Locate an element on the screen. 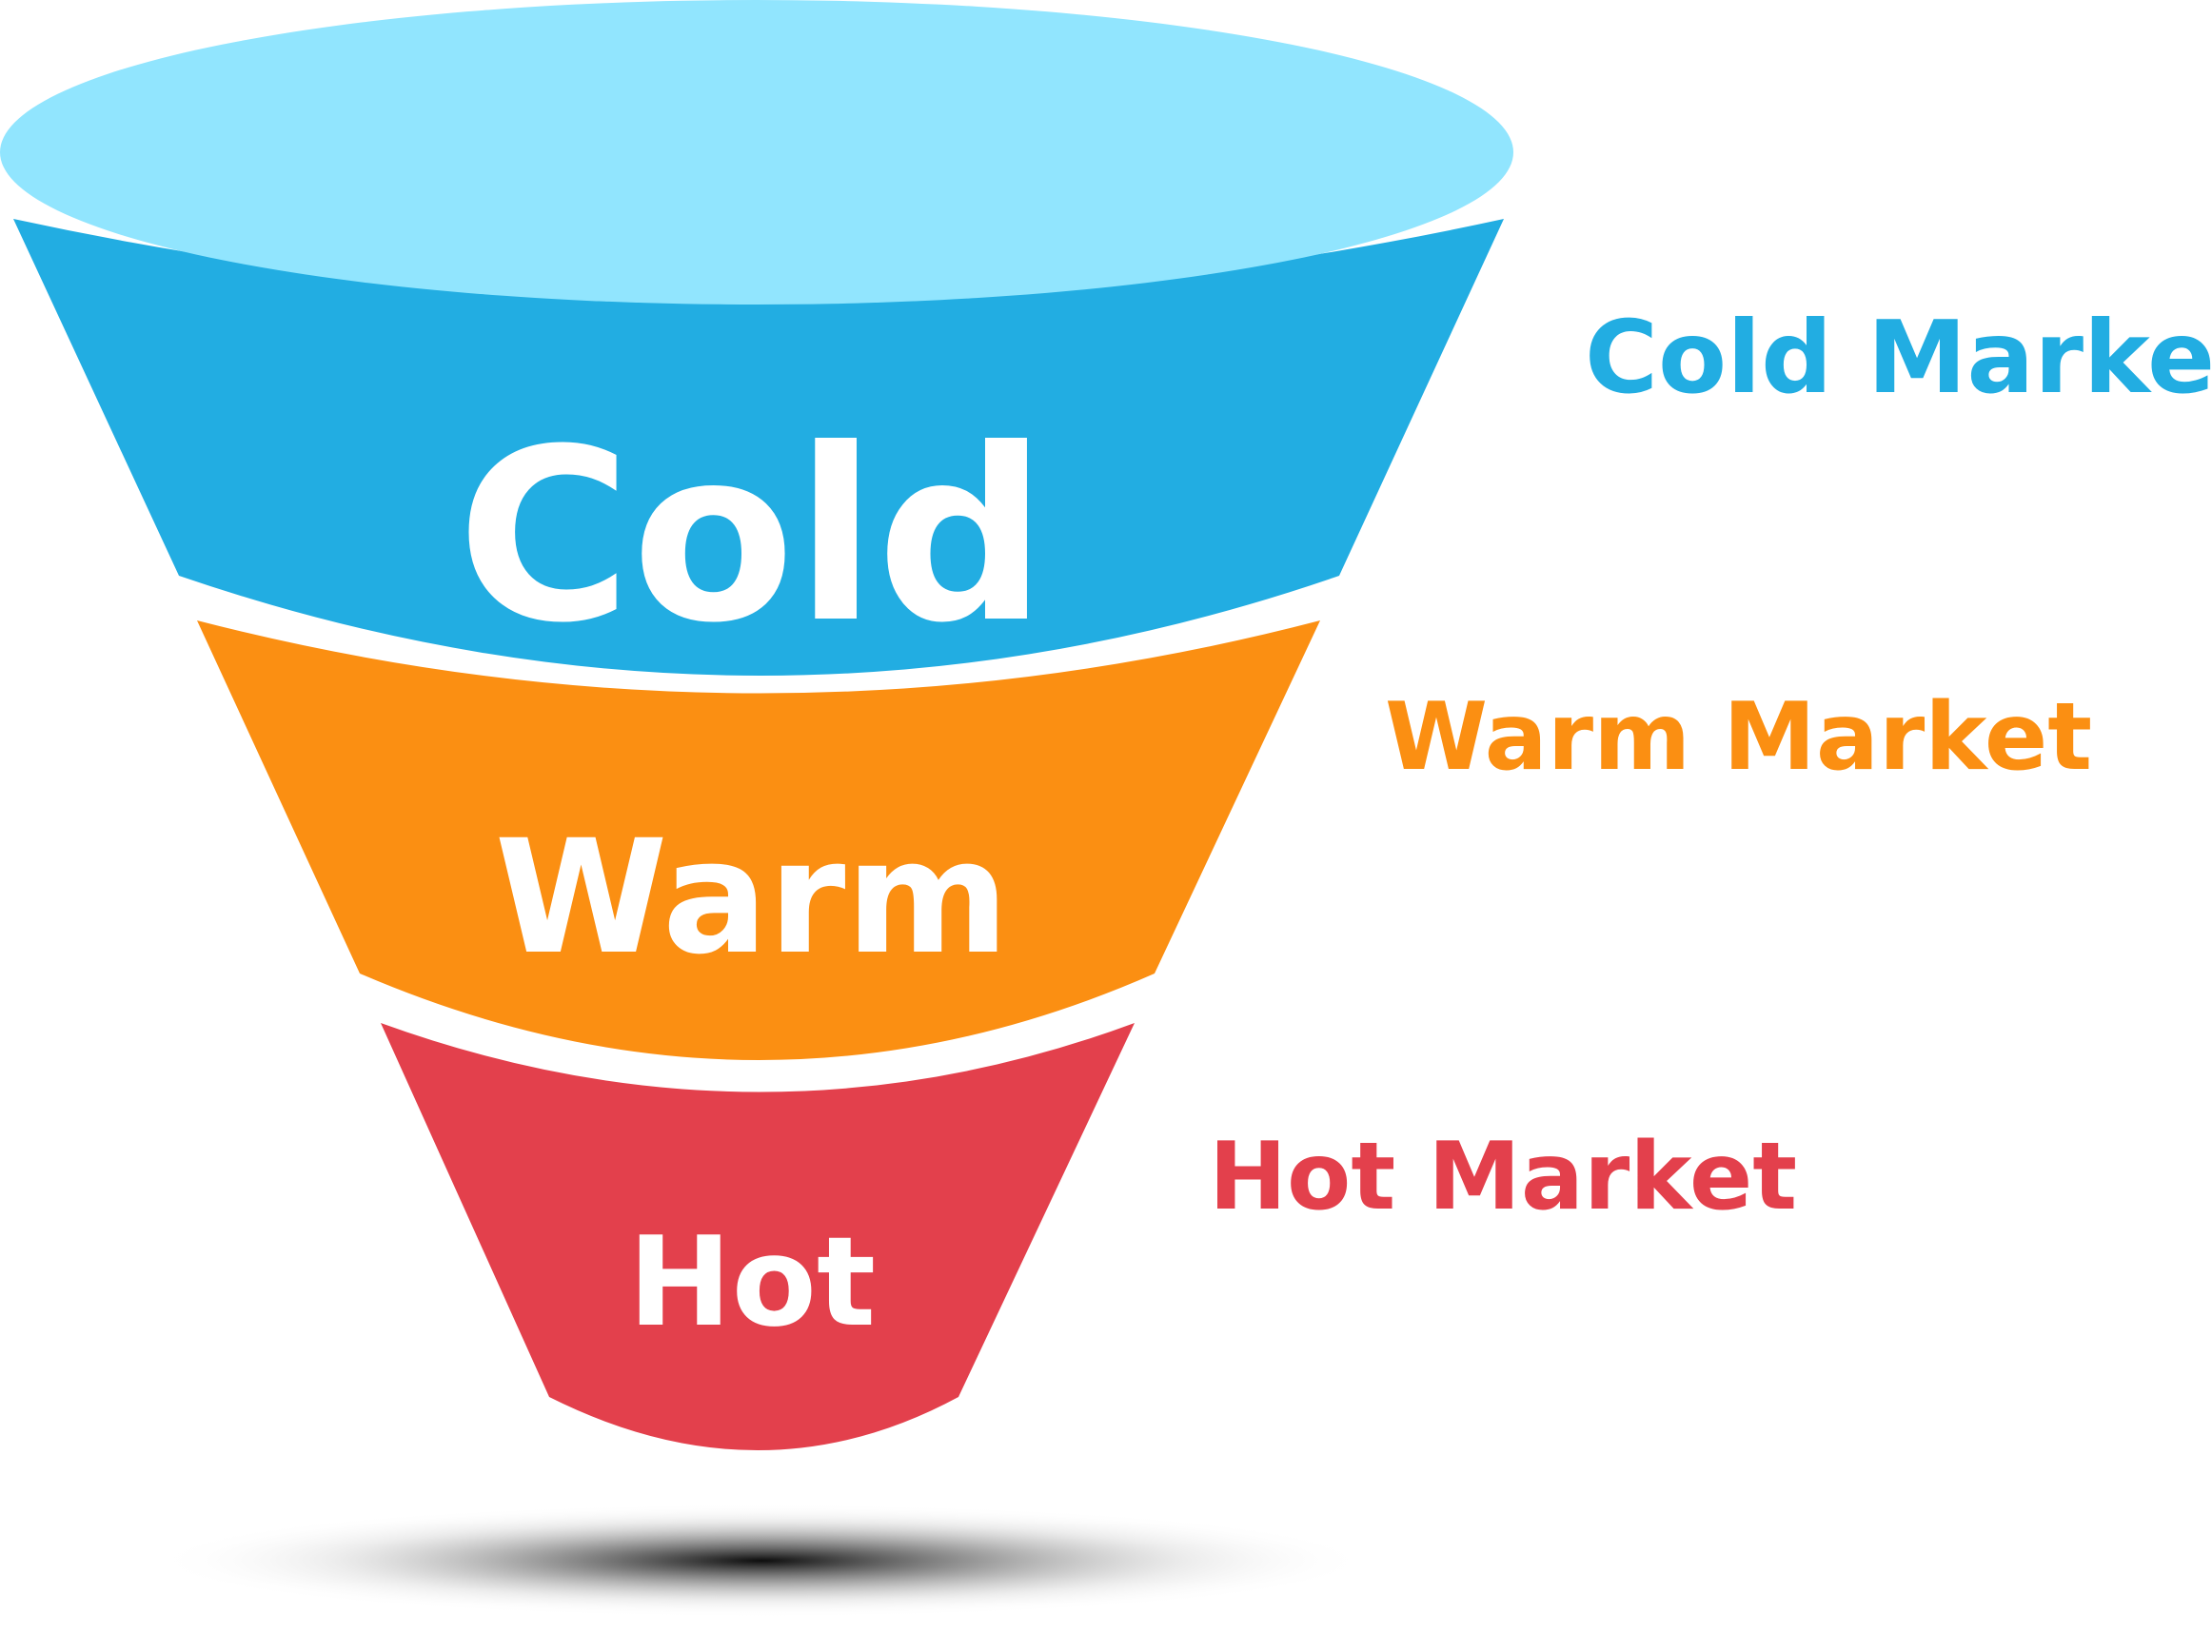 This screenshot has width=2212, height=1652. stage-label-warm: Warm is located at coordinates (752, 898).